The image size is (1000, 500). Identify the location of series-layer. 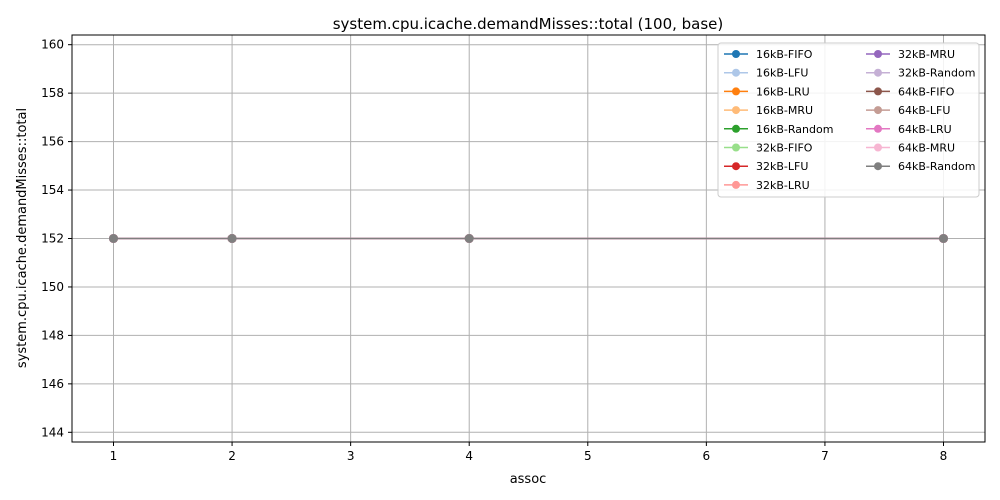
(528, 238).